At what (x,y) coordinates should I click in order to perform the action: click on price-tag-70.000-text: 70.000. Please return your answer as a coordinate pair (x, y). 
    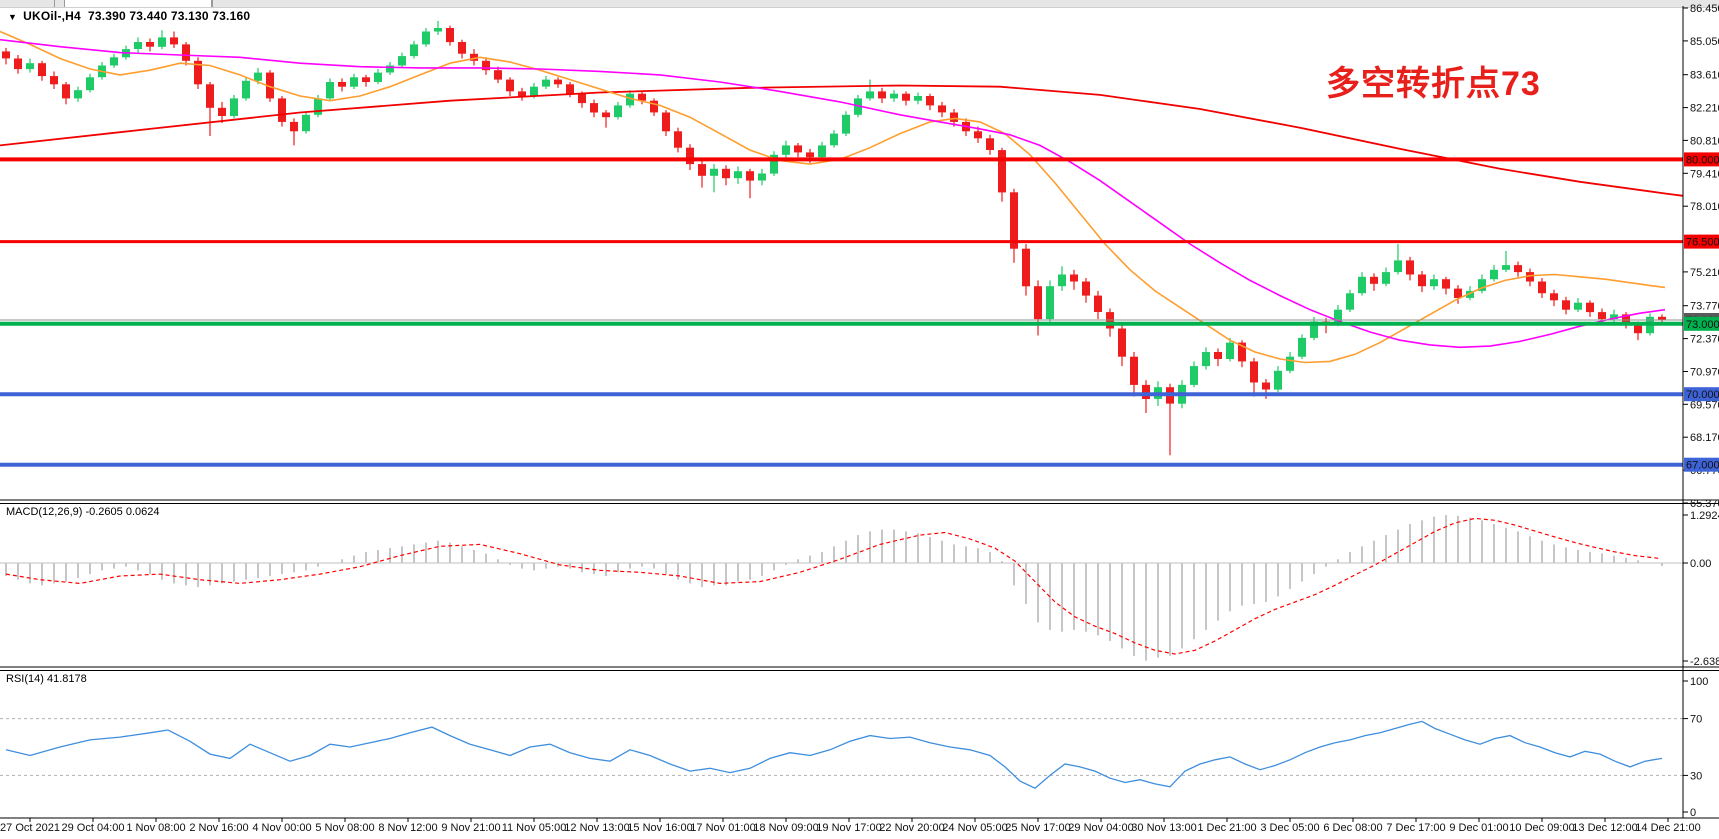
    Looking at the image, I should click on (1702, 395).